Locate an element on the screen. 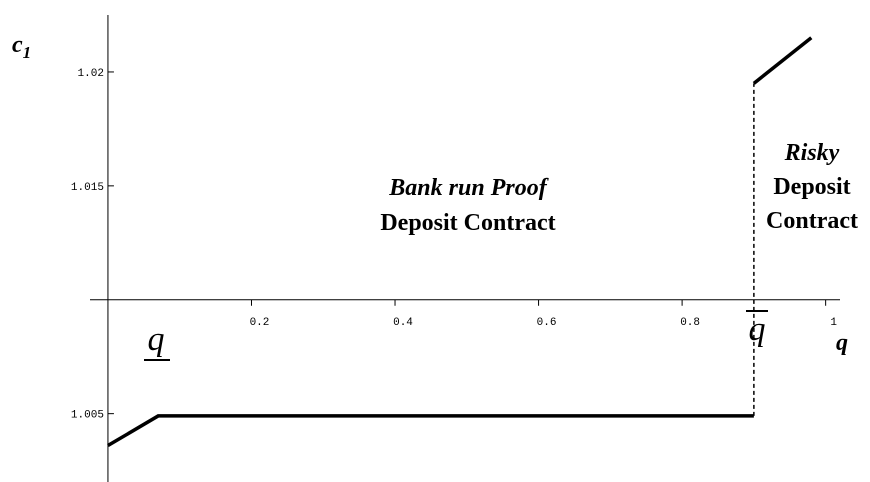  x-tick-label: 0.4 is located at coordinates (403, 323).